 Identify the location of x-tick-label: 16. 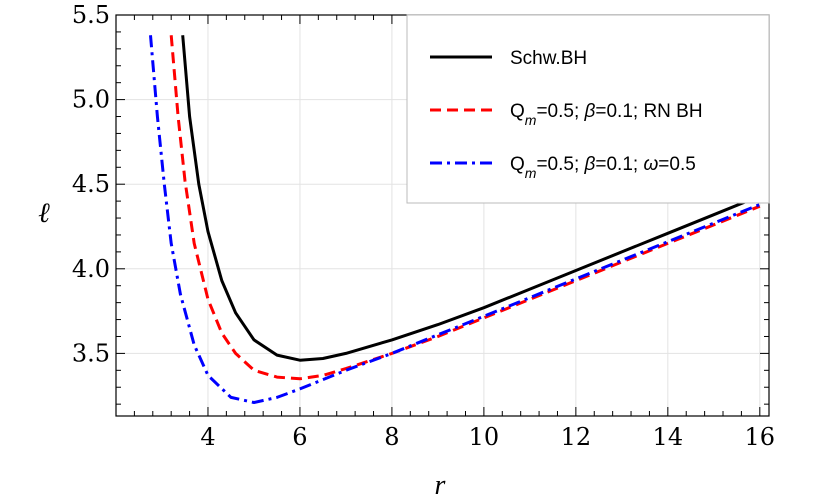
(760, 437).